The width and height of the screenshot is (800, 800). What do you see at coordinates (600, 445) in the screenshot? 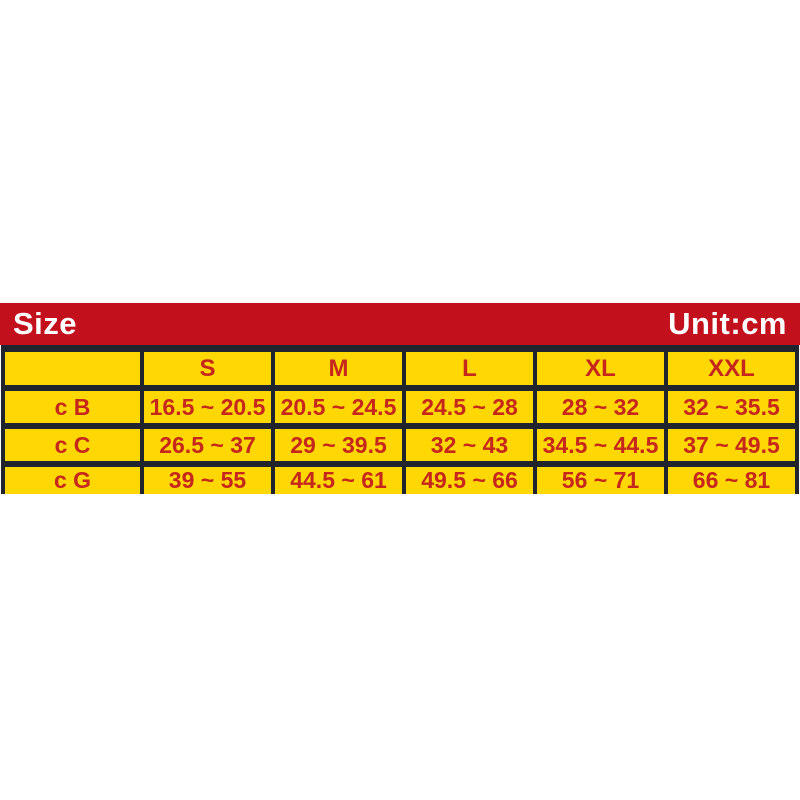
I see `table-cell: 34.5 ~ 44.5` at bounding box center [600, 445].